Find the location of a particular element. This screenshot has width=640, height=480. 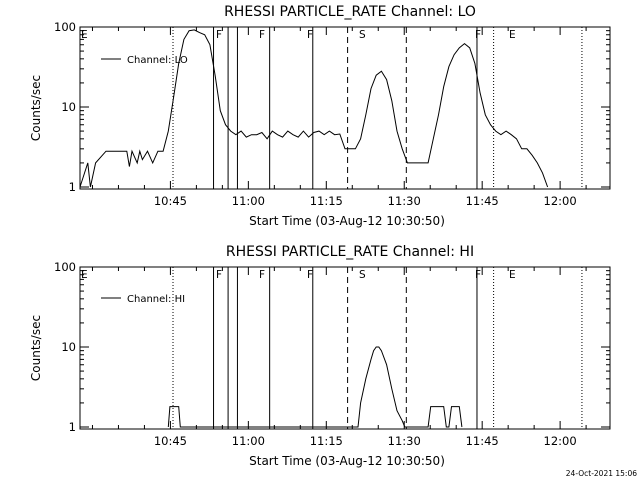

hi-xlabel: Start Time (03-Aug-12 10:30:50) is located at coordinates (347, 461).